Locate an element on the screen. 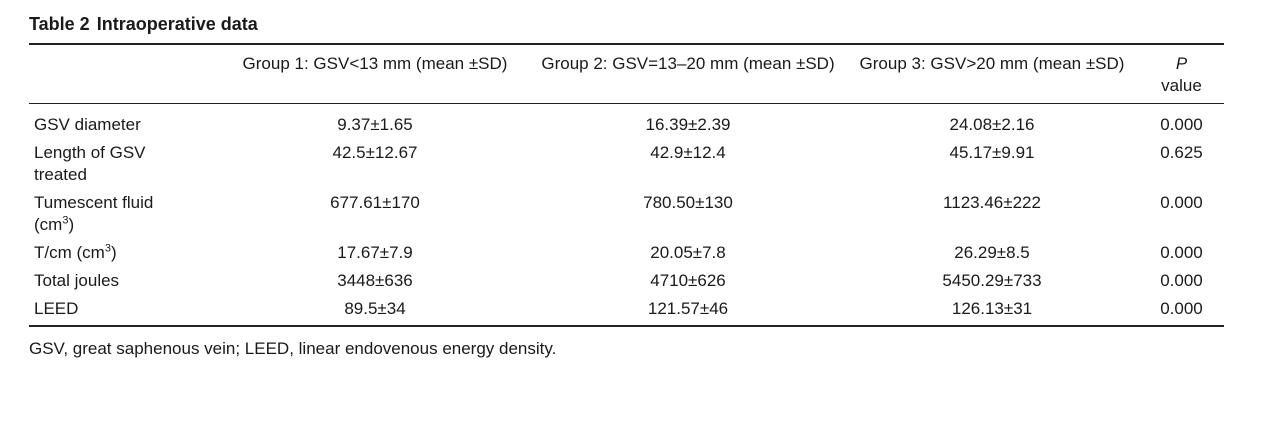  header-p-value: P value is located at coordinates (1181, 74).